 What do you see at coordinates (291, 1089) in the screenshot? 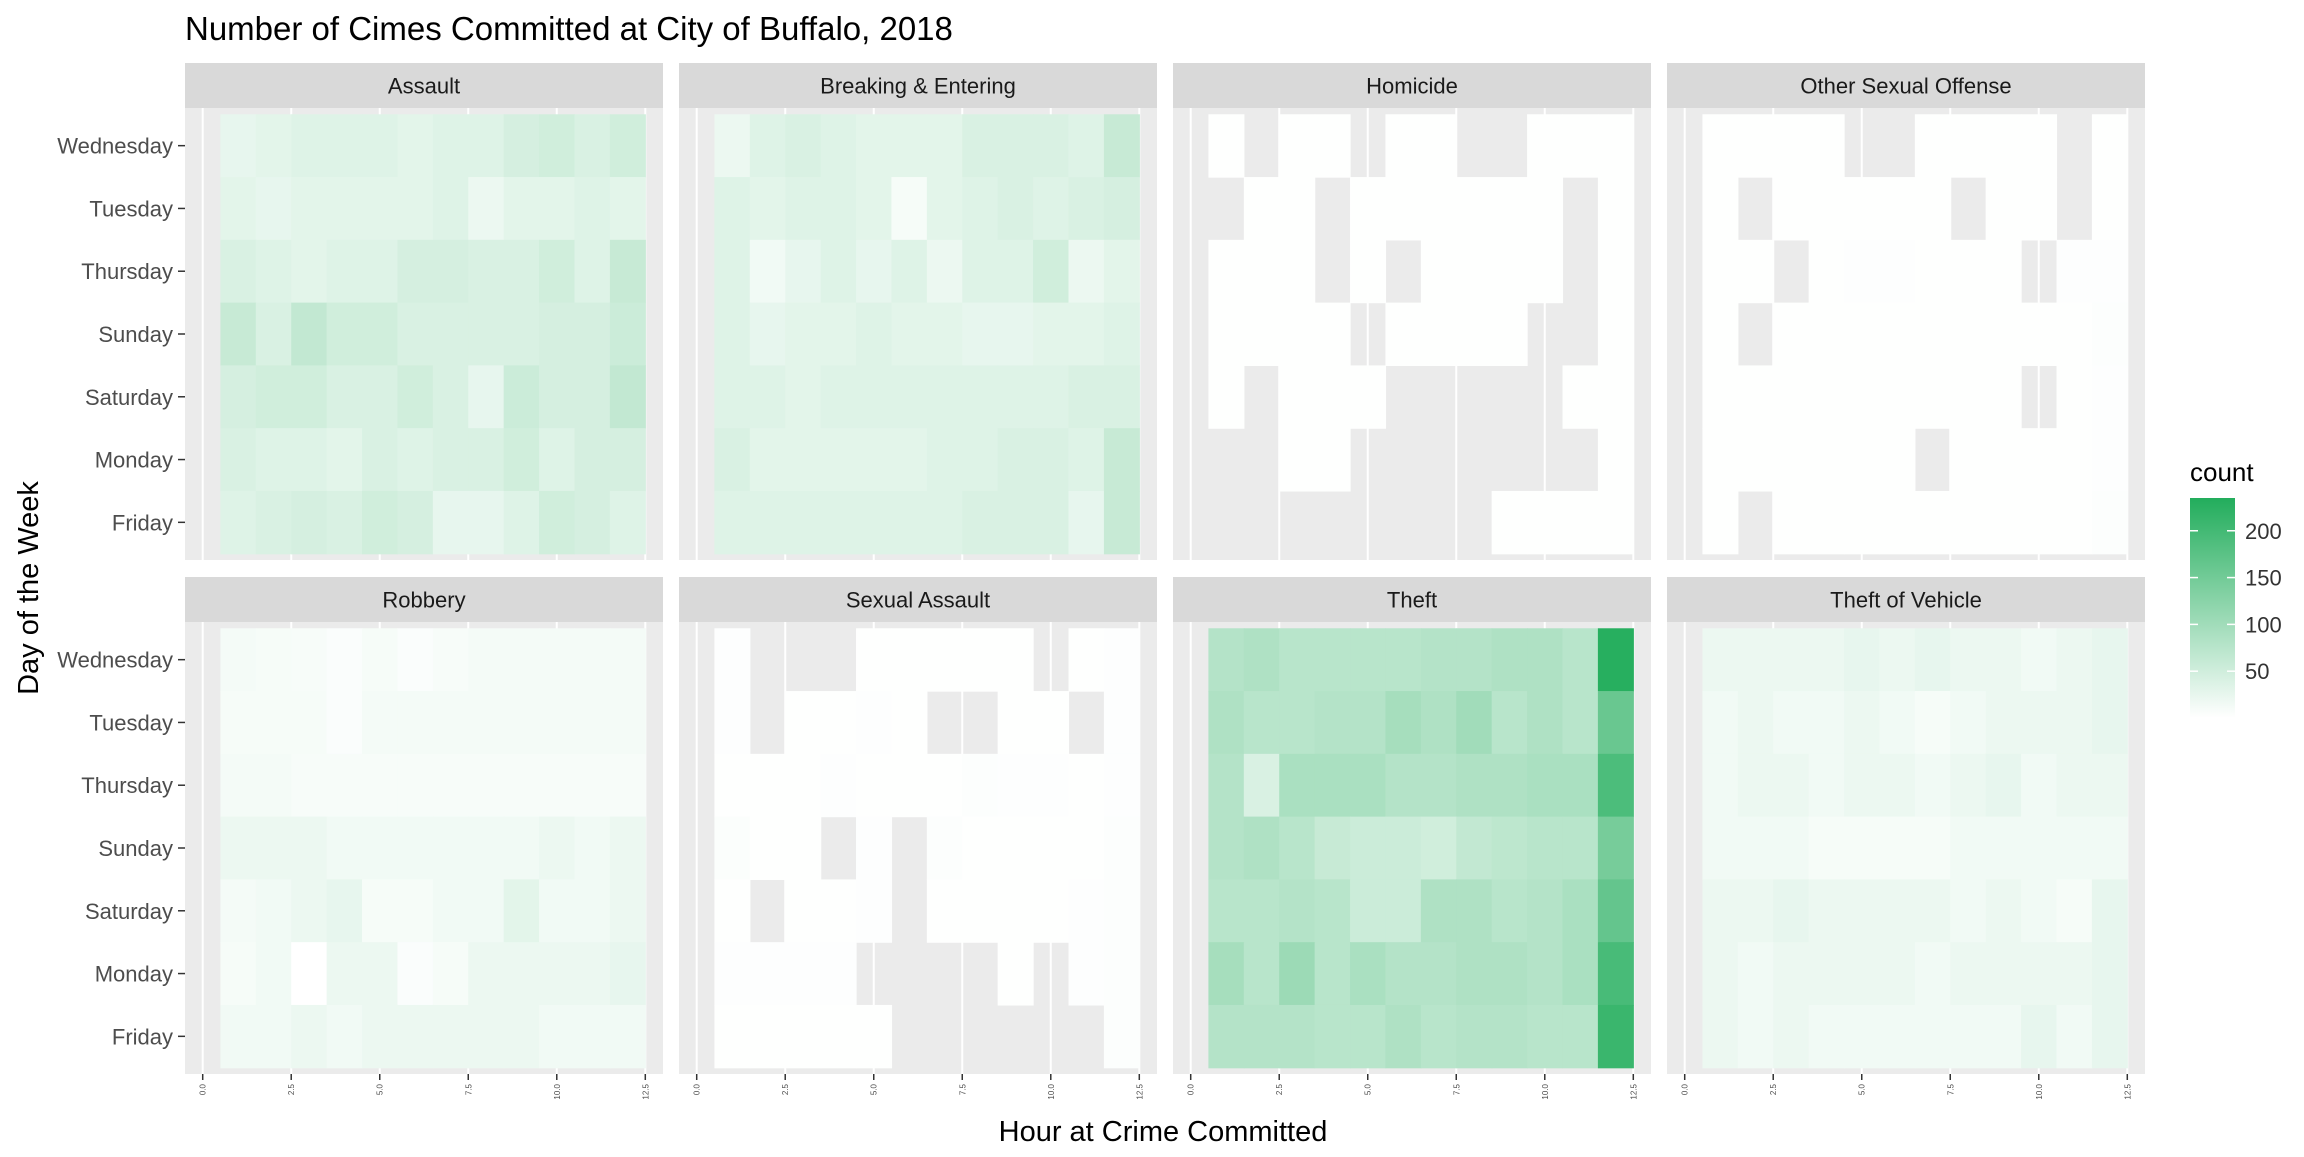
I see `x-tick-label: 2.5` at bounding box center [291, 1089].